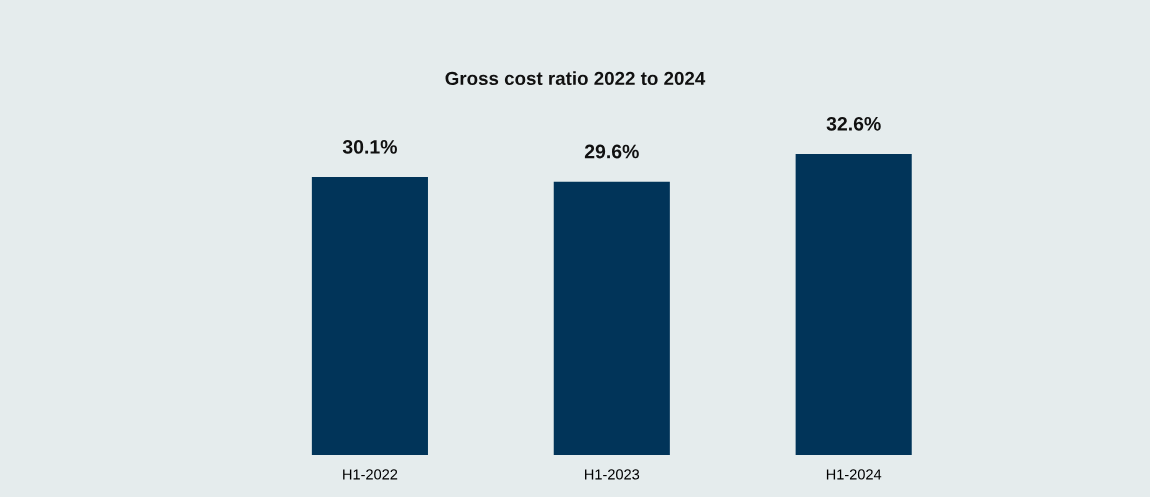 This screenshot has width=1150, height=497. What do you see at coordinates (612, 474) in the screenshot?
I see `x-tick-label: H1-2023` at bounding box center [612, 474].